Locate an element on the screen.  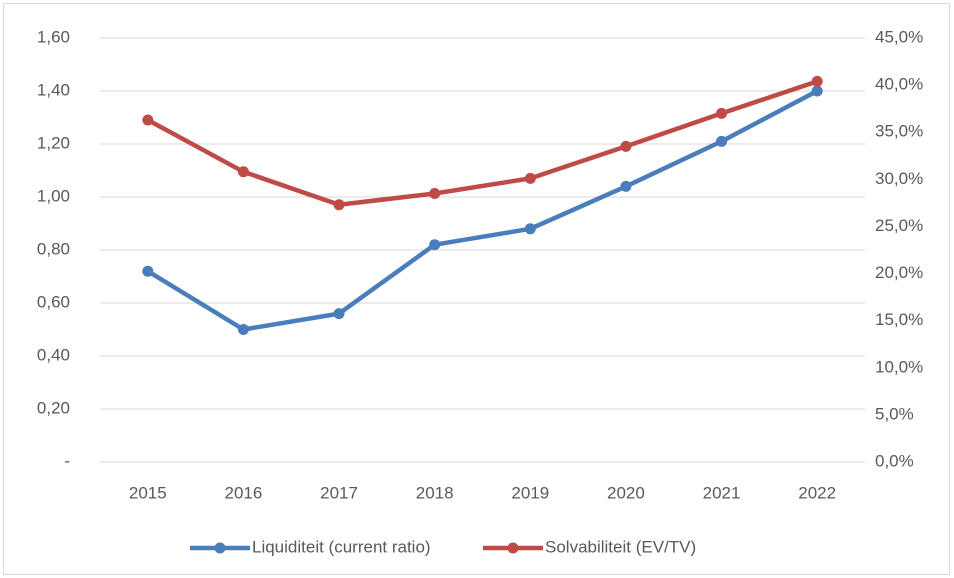
y2-tick-label: 15,0% is located at coordinates (899, 319).